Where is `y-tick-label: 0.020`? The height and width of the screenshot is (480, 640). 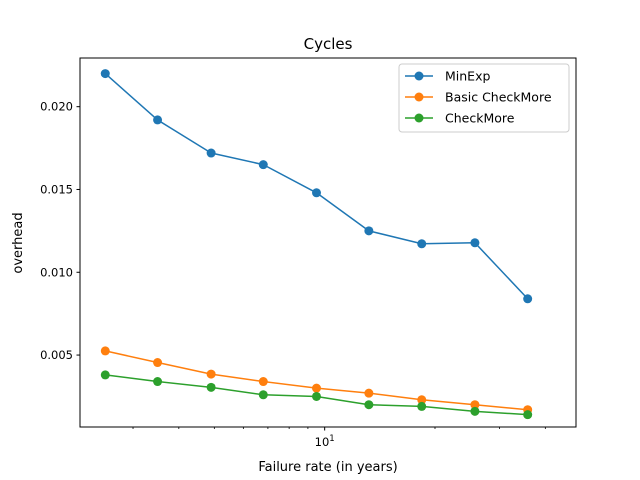 y-tick-label: 0.020 is located at coordinates (56, 107).